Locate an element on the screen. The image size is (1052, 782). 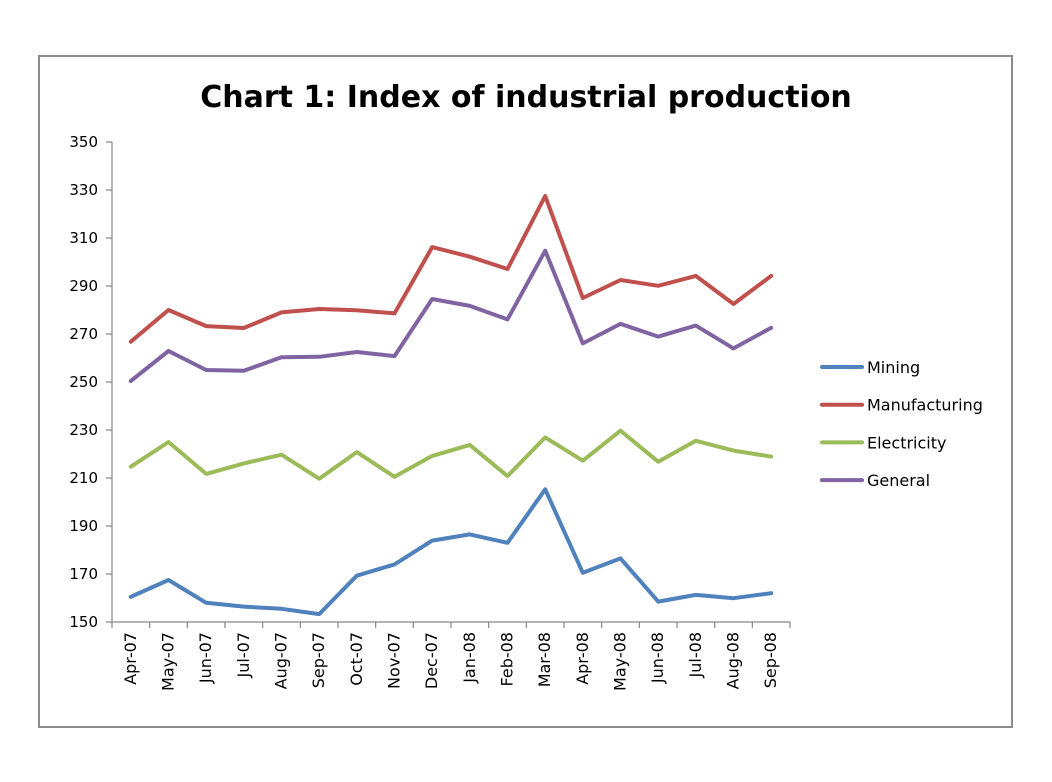
x-tick-label: Apr-07 is located at coordinates (130, 658).